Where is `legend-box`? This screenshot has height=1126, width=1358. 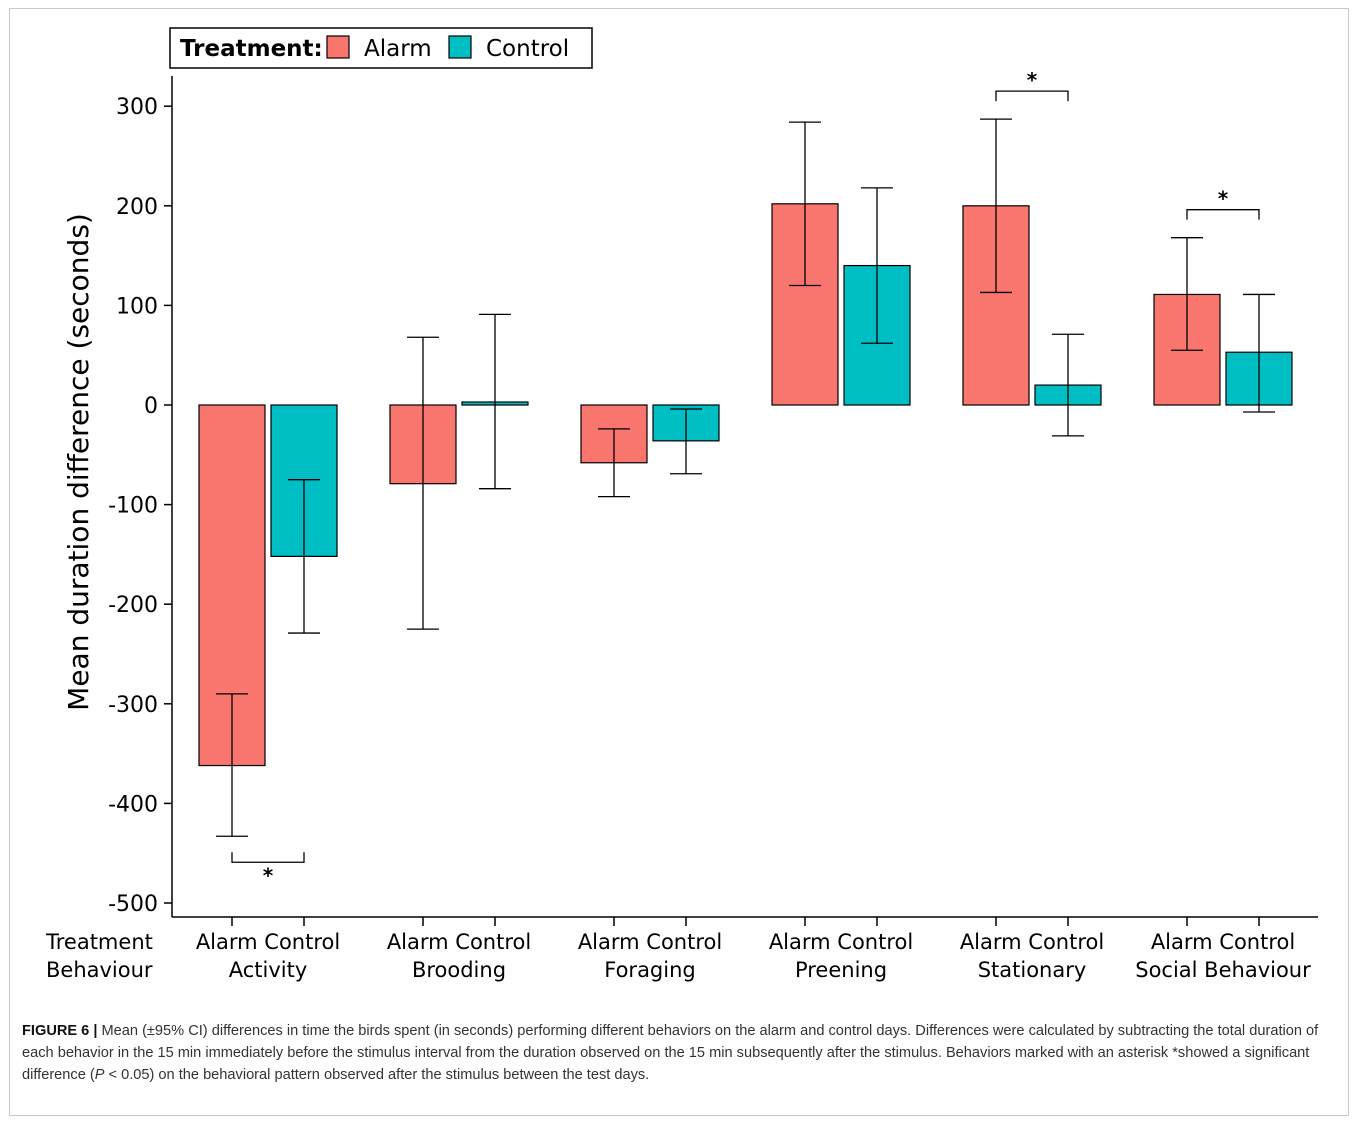
legend-box is located at coordinates (381, 48).